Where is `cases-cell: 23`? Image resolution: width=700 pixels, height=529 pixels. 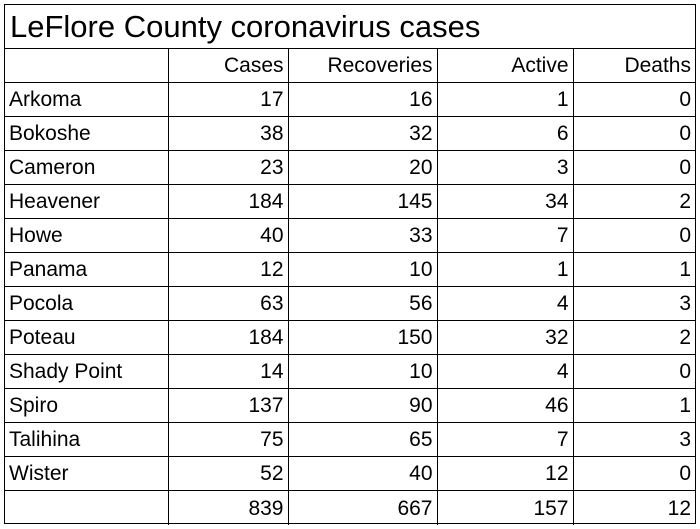
cases-cell: 23 is located at coordinates (227, 168).